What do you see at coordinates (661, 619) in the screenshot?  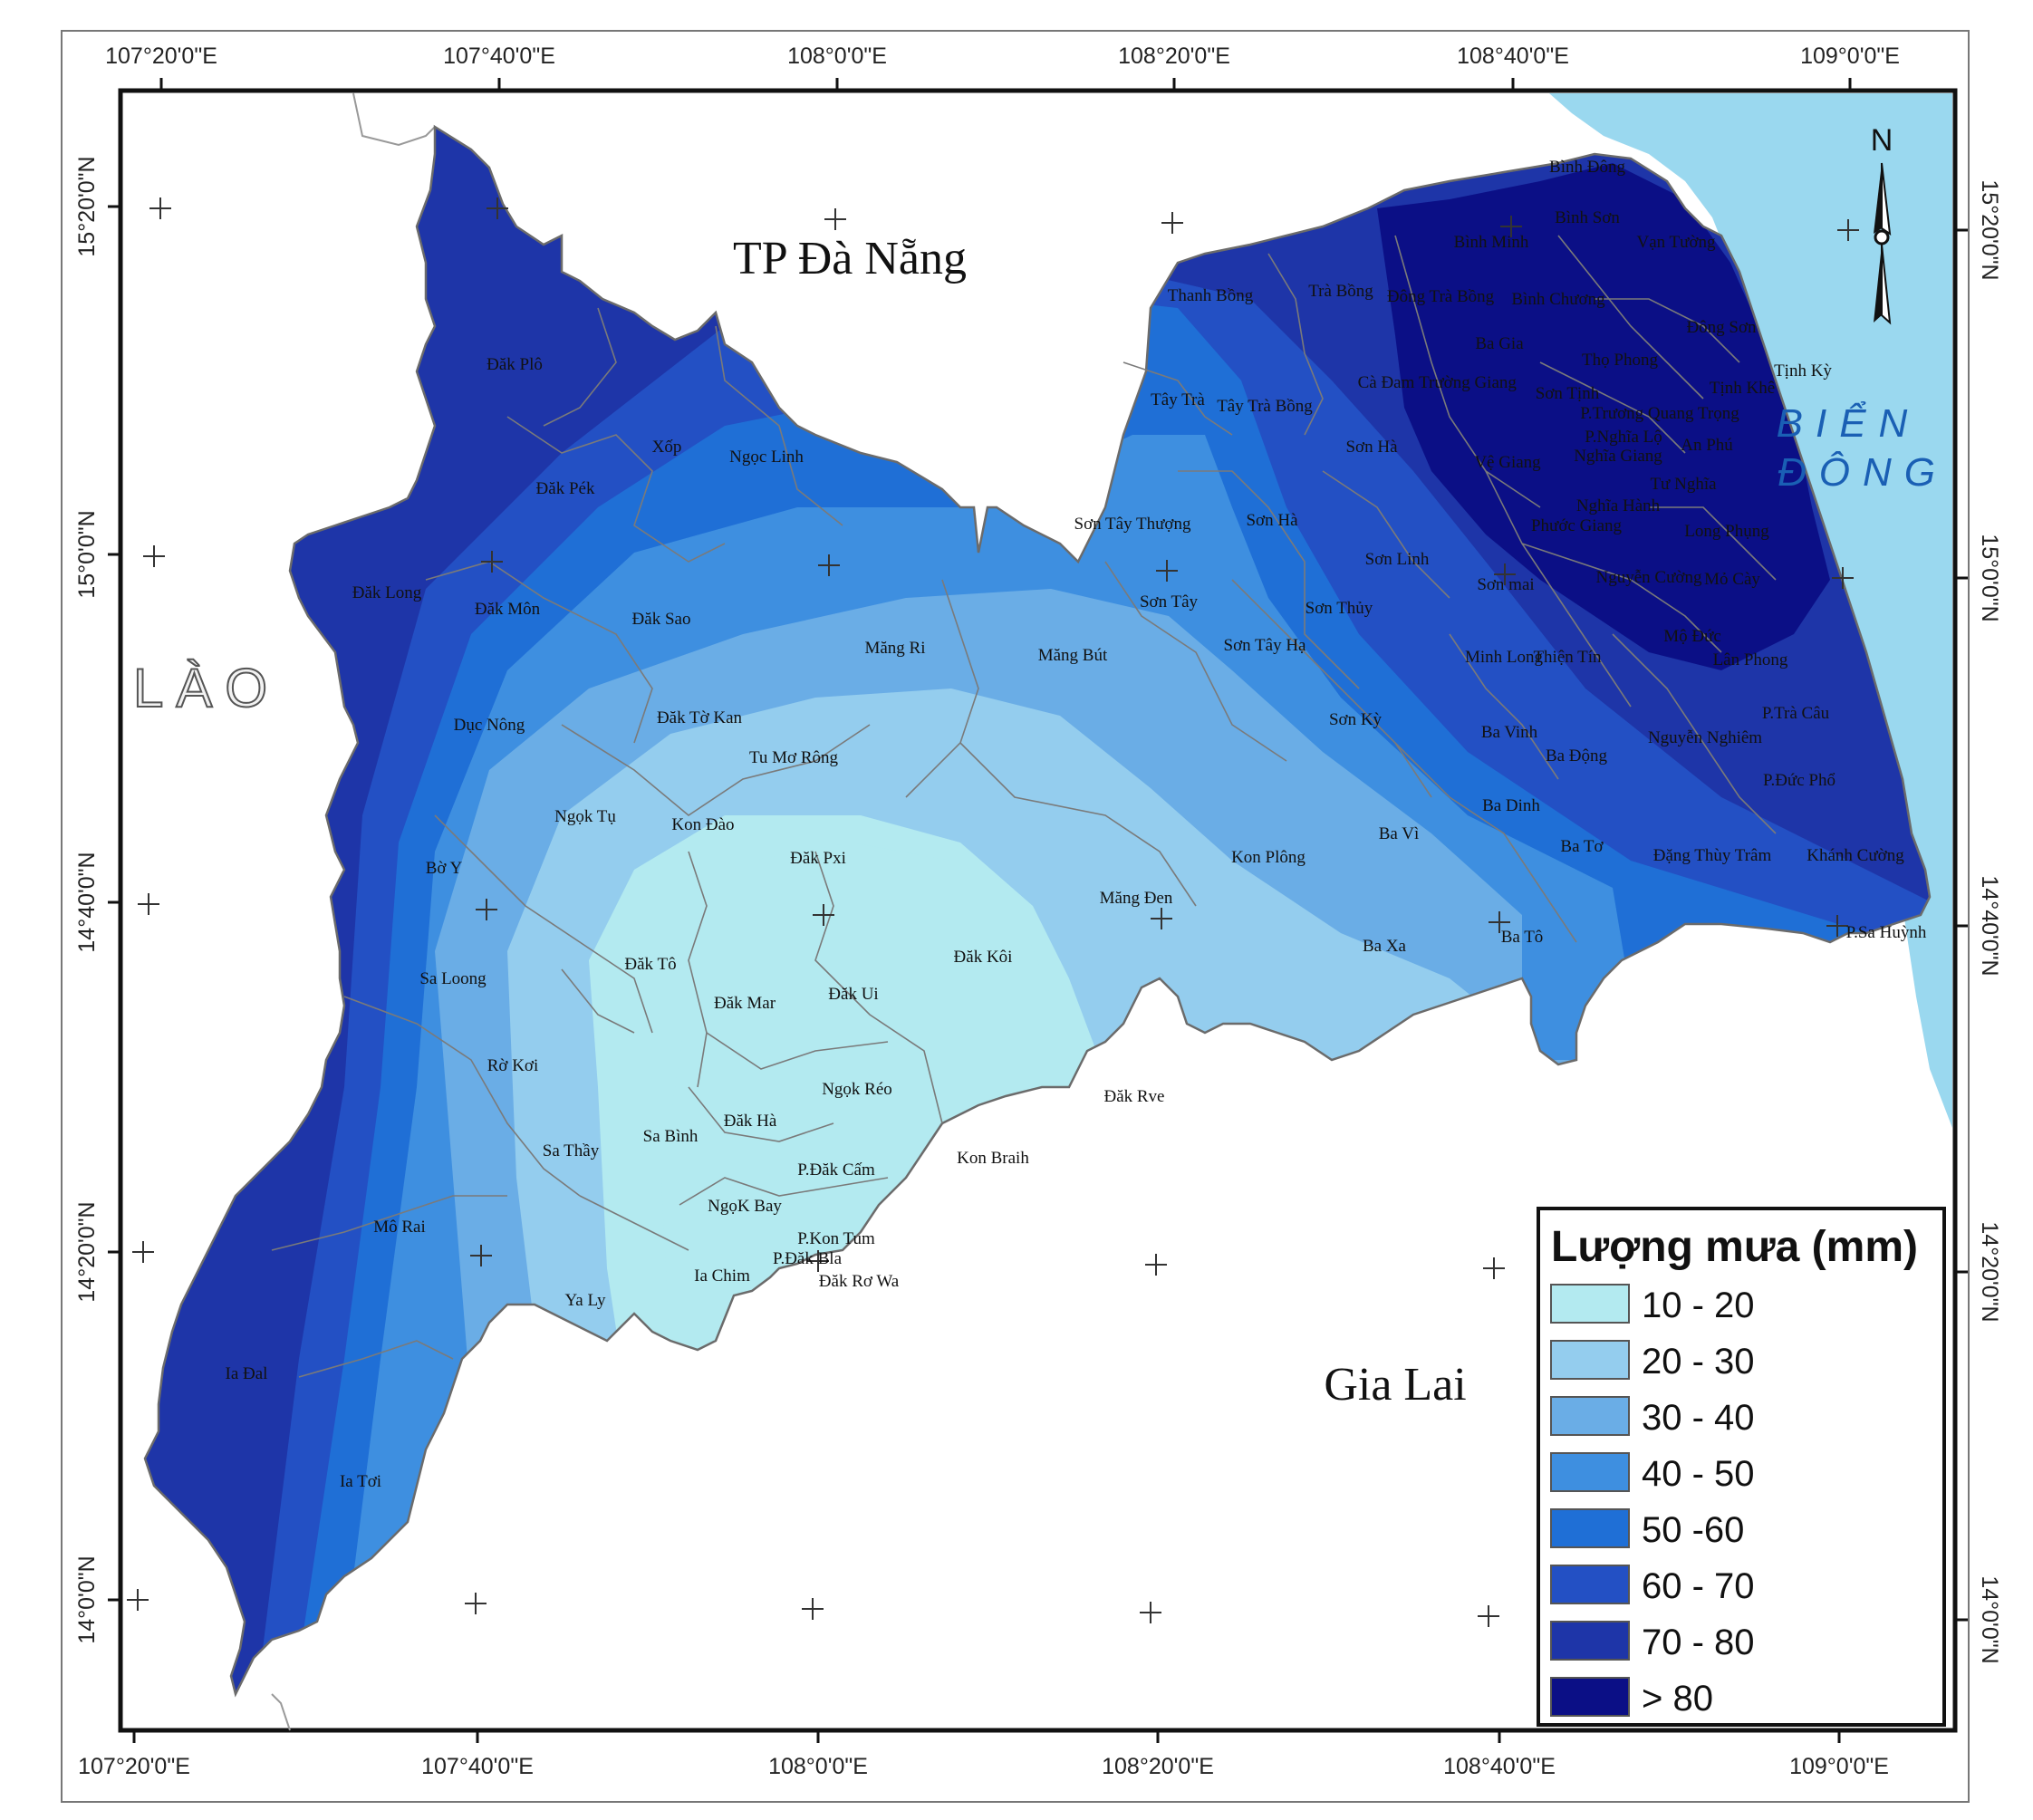 I see `commune-label: Đăk Sao` at bounding box center [661, 619].